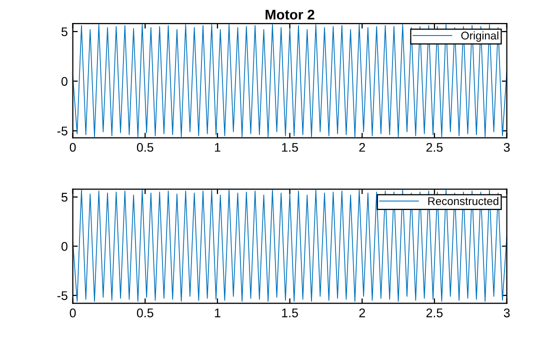 Image resolution: width=560 pixels, height=337 pixels. I want to click on legend-label: Original, so click(479, 36).